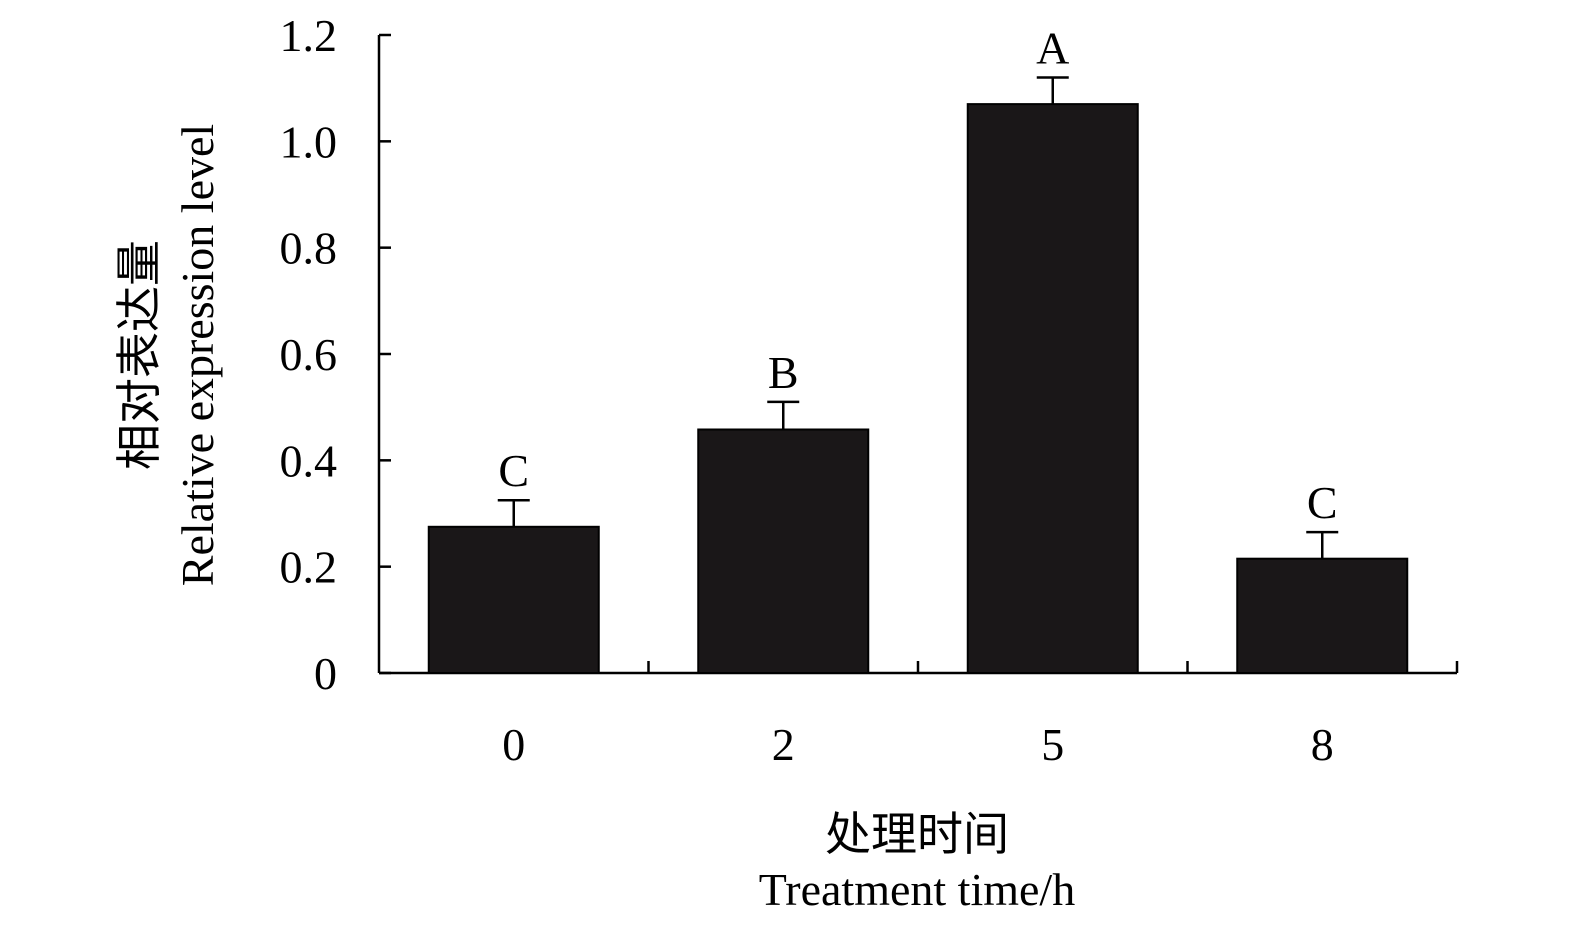 The width and height of the screenshot is (1575, 934). Describe the element at coordinates (309, 567) in the screenshot. I see `y-tick-label: 0.2` at that location.